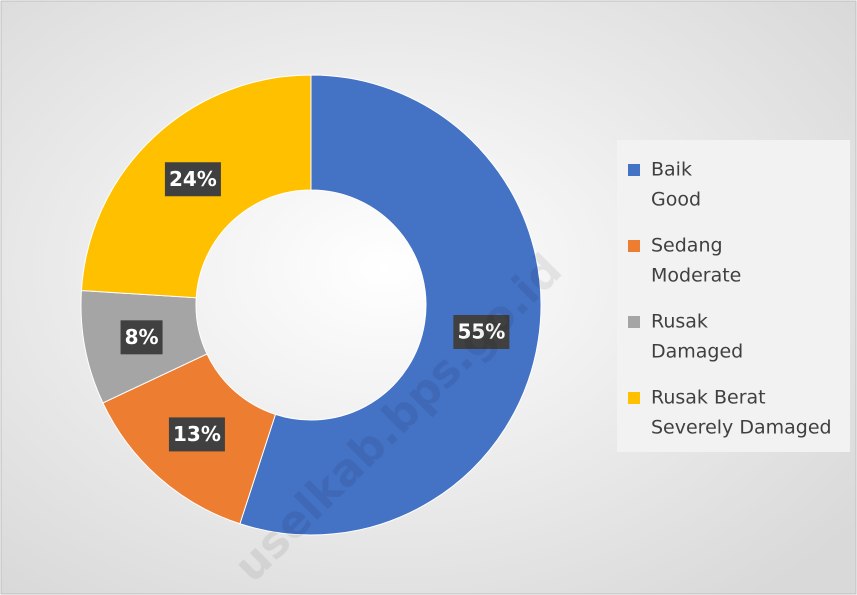 The image size is (857, 595). Describe the element at coordinates (676, 200) in the screenshot. I see `legend-label: Good` at that location.